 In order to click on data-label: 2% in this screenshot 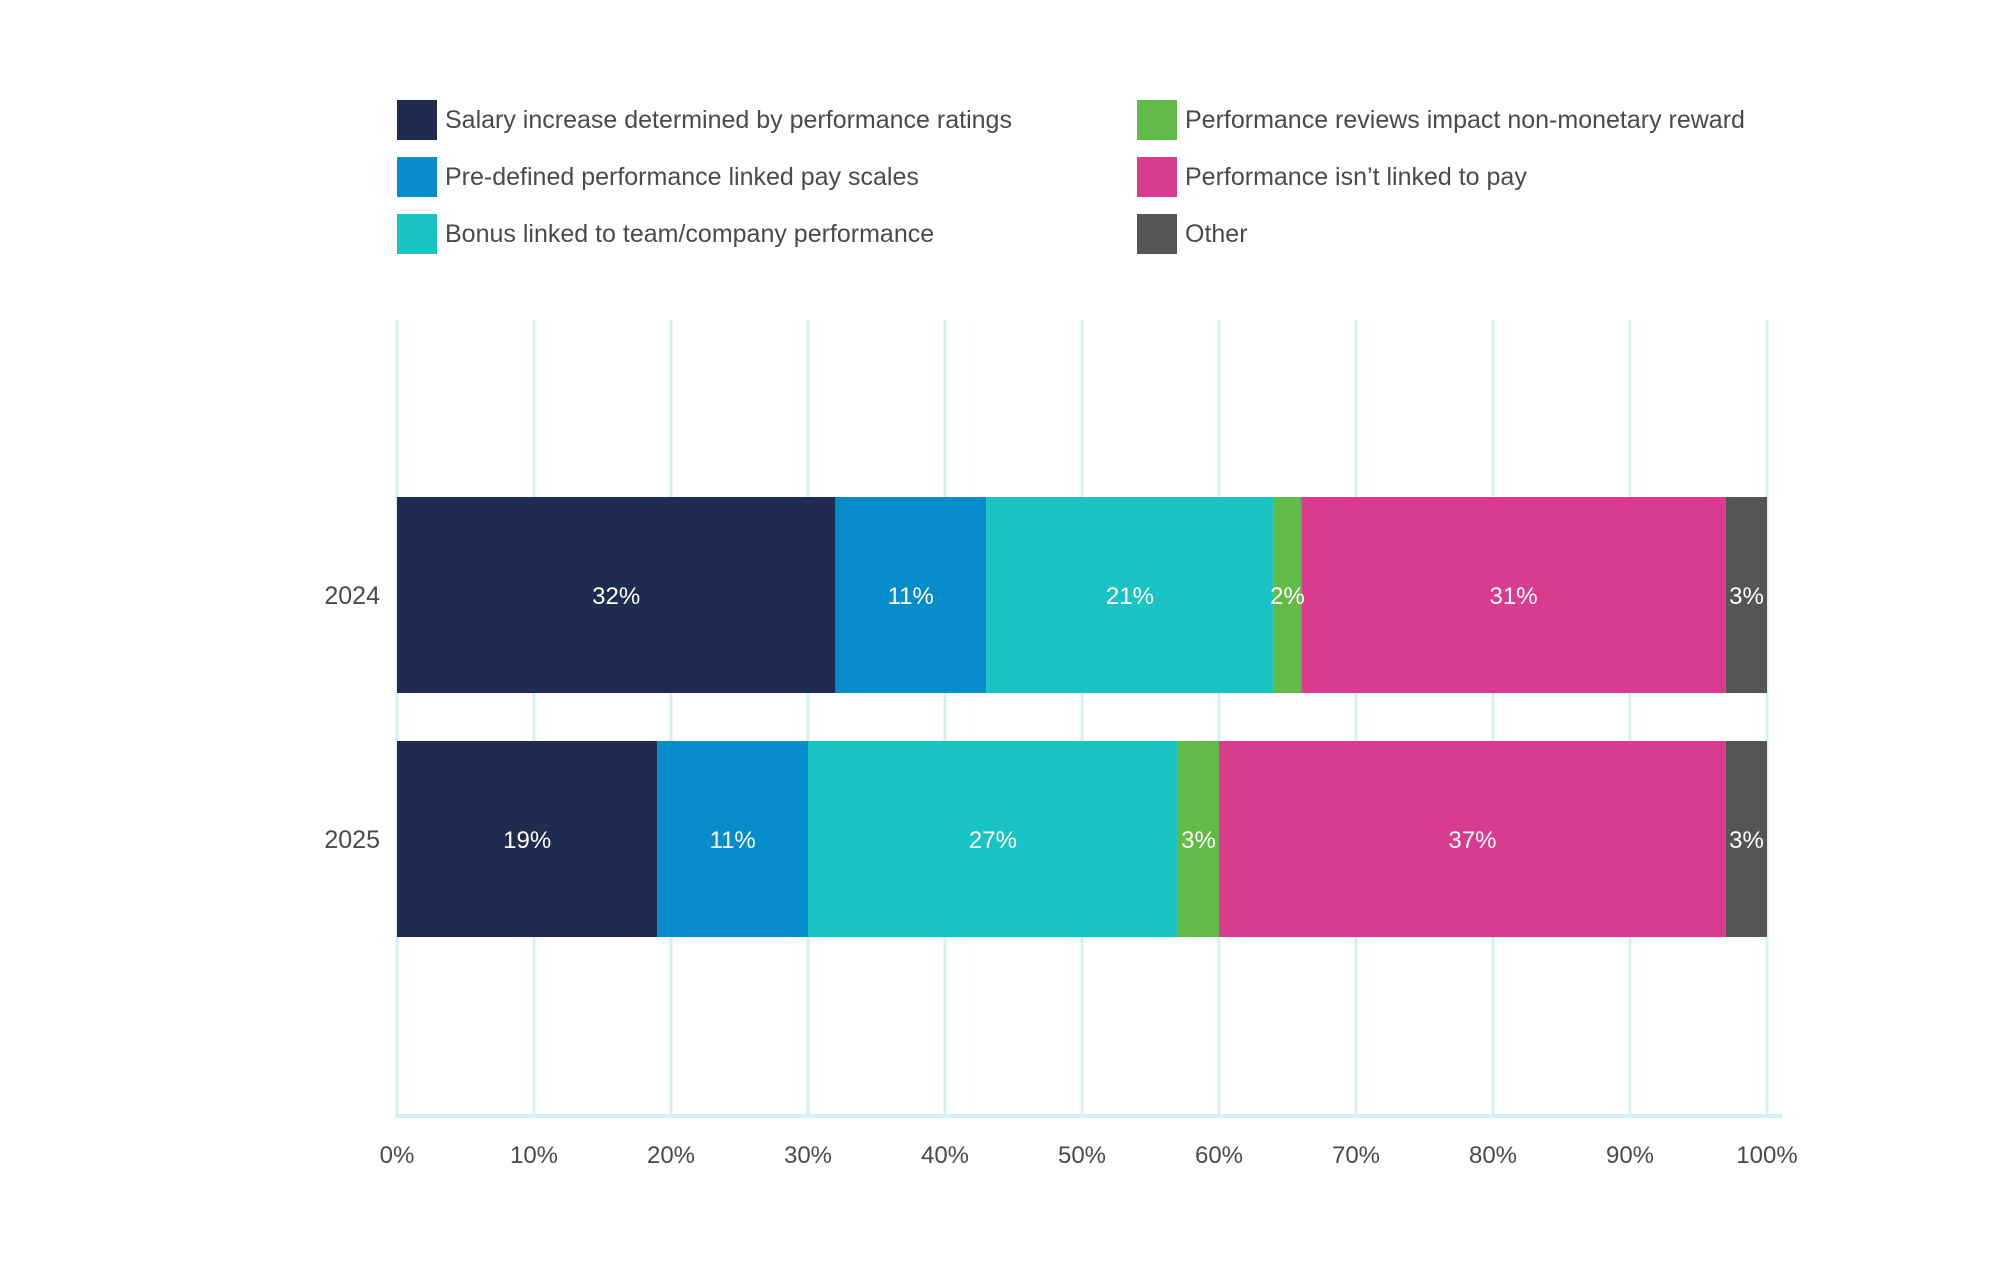, I will do `click(1287, 596)`.